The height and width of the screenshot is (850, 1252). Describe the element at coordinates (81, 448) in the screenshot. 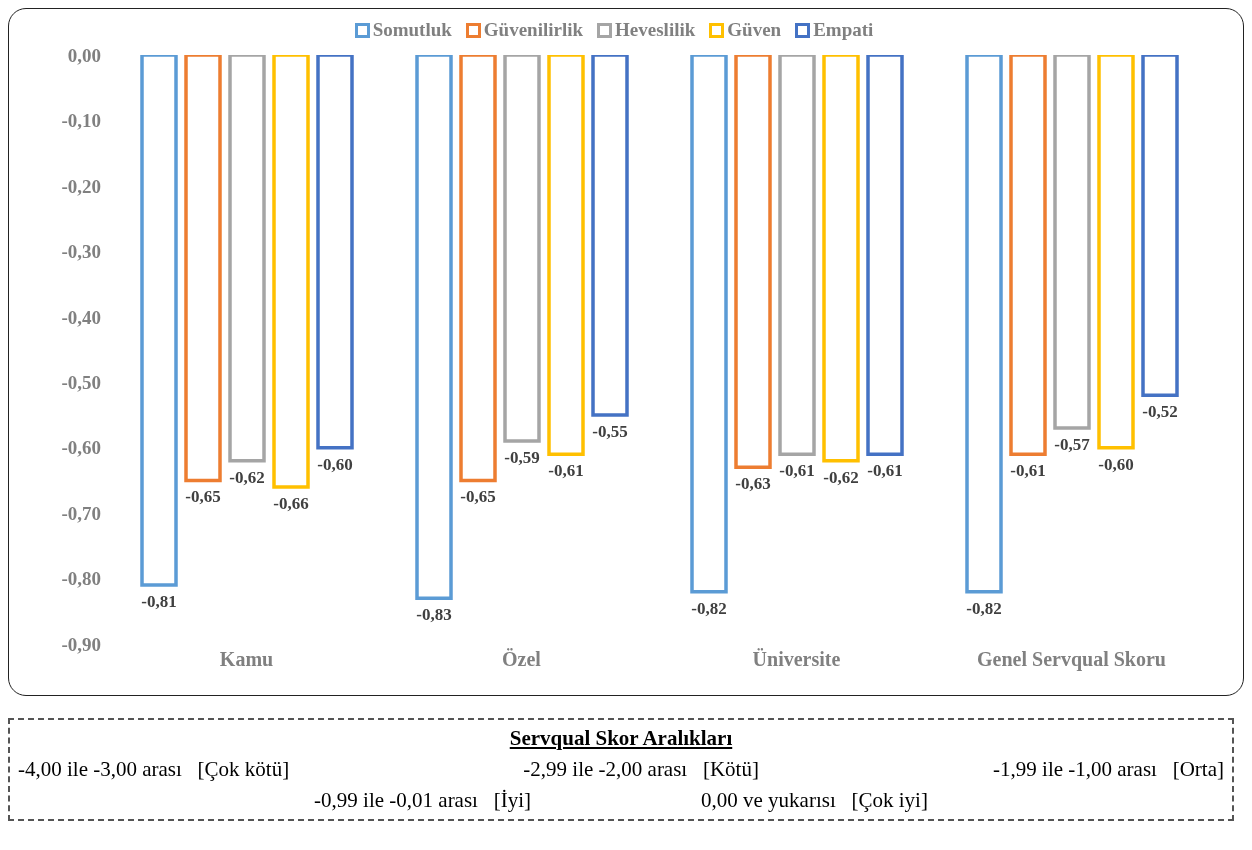

I see `y-tick-label: -0,60` at that location.